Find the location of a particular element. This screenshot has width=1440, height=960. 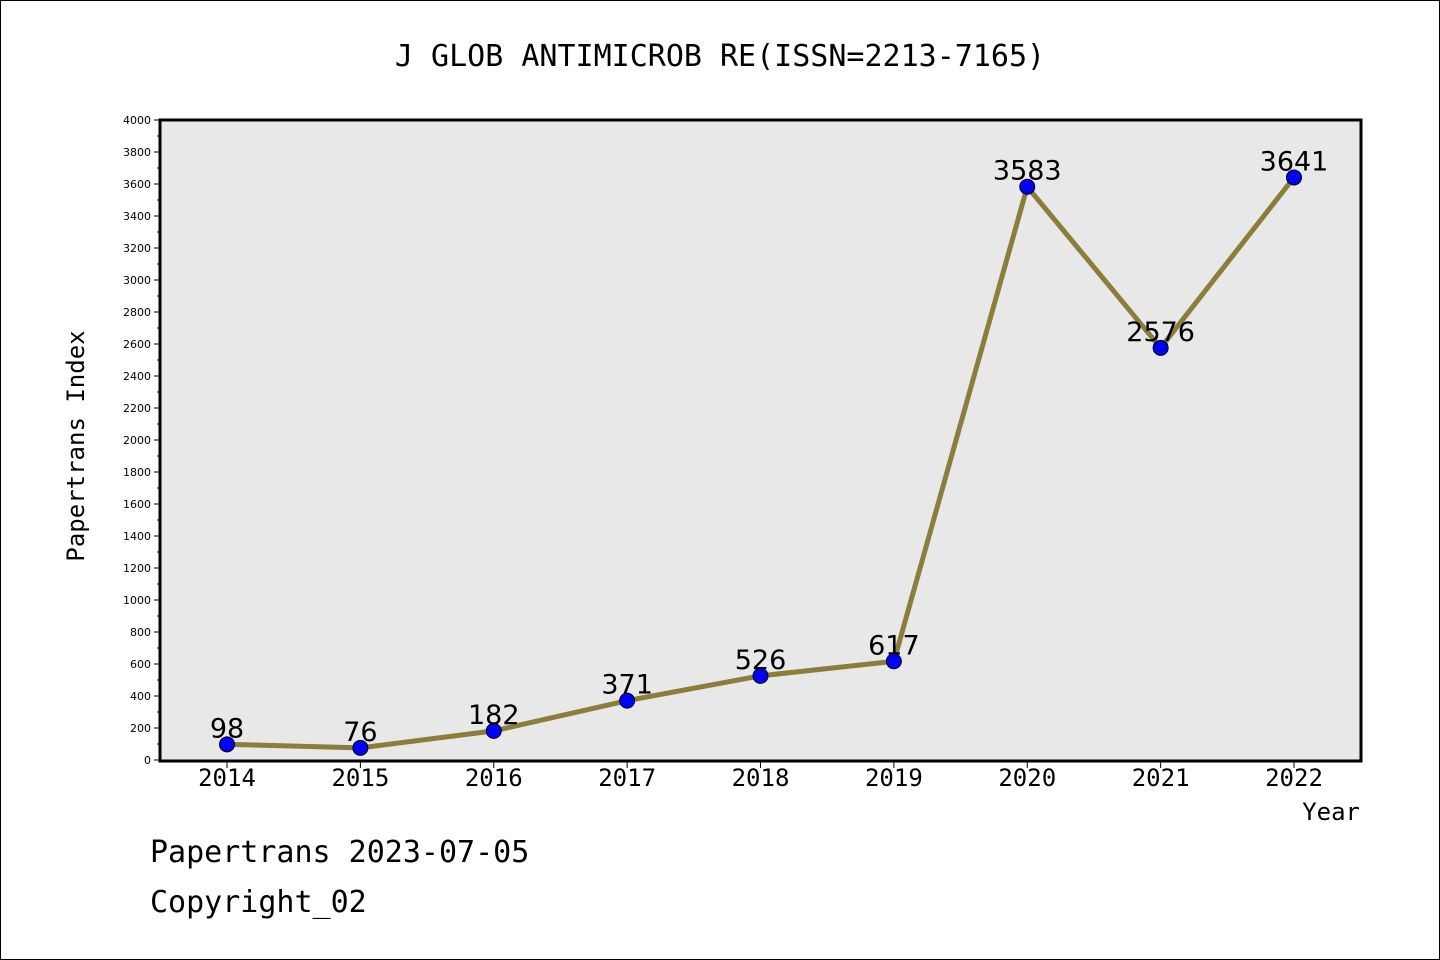

data-label: 371 is located at coordinates (627, 685).